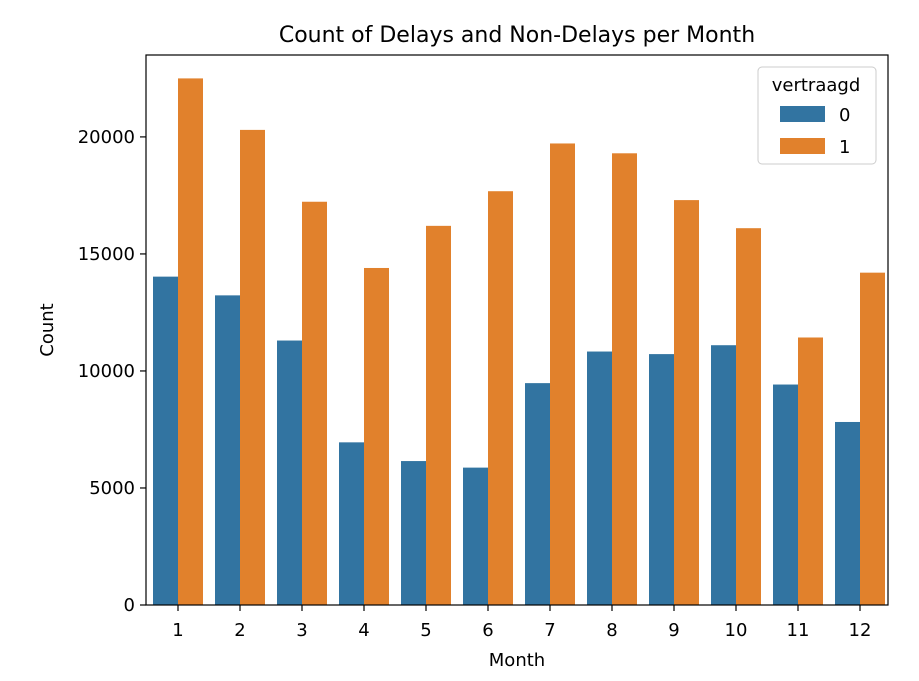 This screenshot has height=681, width=919. I want to click on x-tick-label: 10, so click(736, 630).